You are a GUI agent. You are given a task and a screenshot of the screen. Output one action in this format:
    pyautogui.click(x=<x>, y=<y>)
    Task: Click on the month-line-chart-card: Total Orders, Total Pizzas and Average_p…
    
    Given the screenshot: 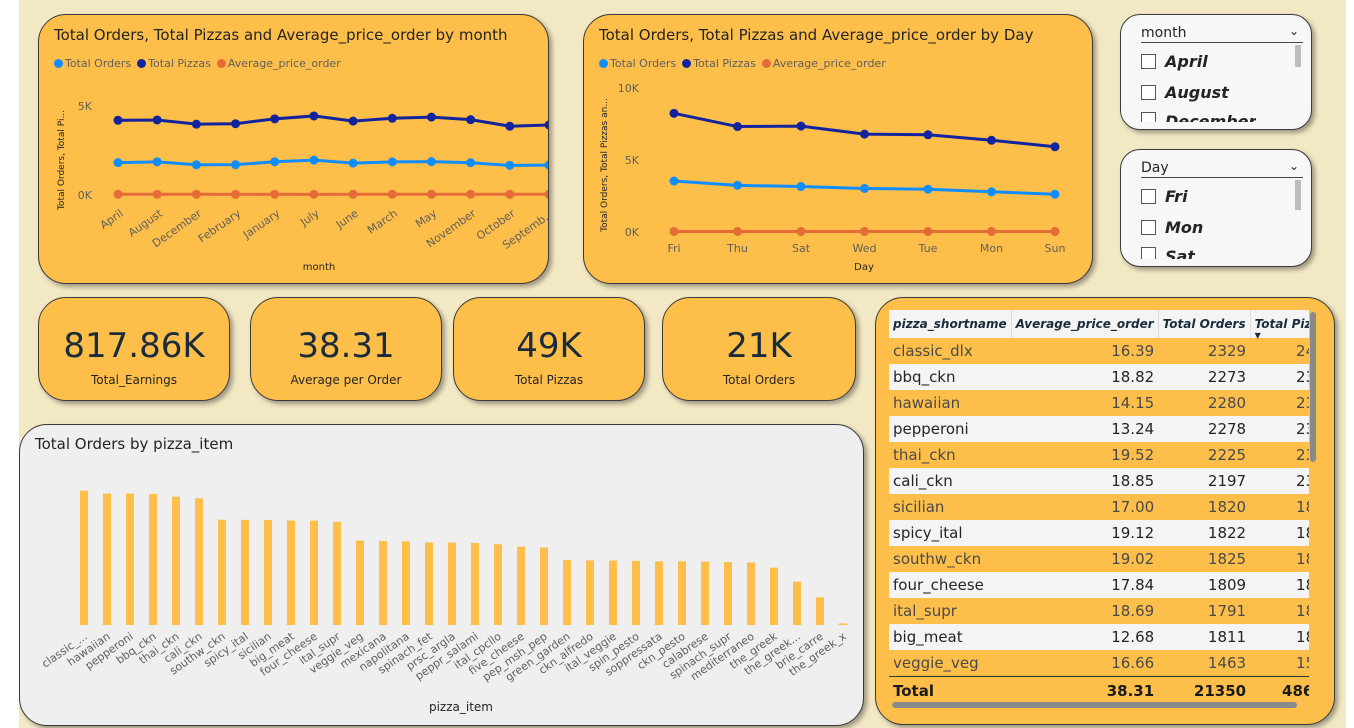 What is the action you would take?
    pyautogui.click(x=293, y=149)
    